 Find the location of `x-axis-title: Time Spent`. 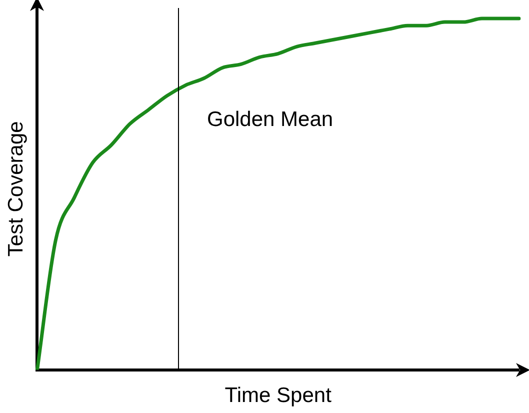

x-axis-title: Time Spent is located at coordinates (278, 396).